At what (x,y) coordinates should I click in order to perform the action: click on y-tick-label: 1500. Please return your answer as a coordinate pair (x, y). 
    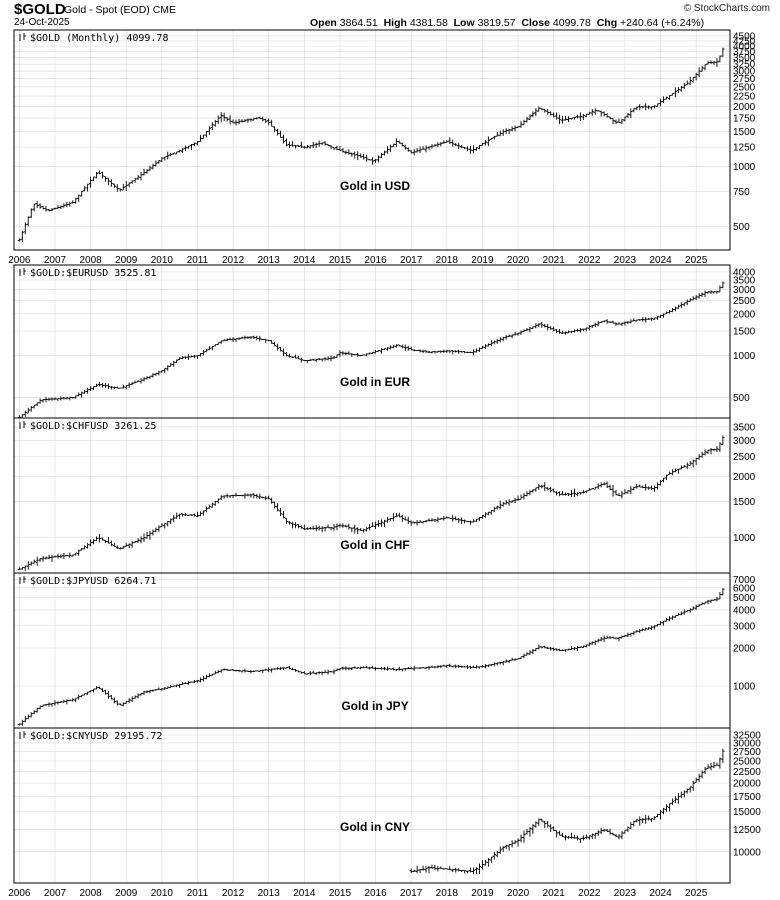
    Looking at the image, I should click on (744, 502).